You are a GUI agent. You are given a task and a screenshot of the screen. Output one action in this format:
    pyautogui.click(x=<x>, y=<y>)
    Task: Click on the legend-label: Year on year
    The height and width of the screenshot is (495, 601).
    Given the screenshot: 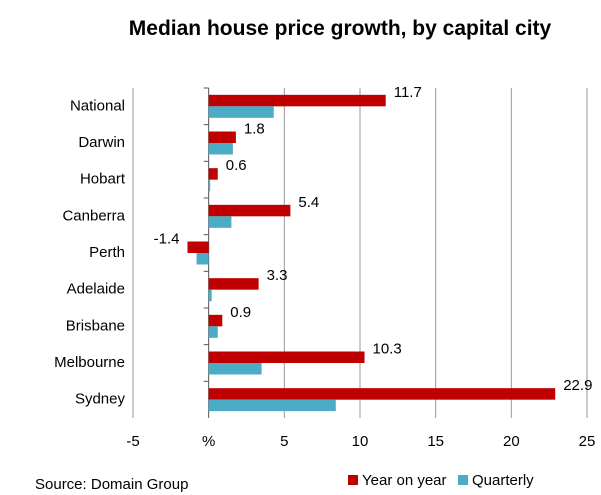 What is the action you would take?
    pyautogui.click(x=404, y=480)
    